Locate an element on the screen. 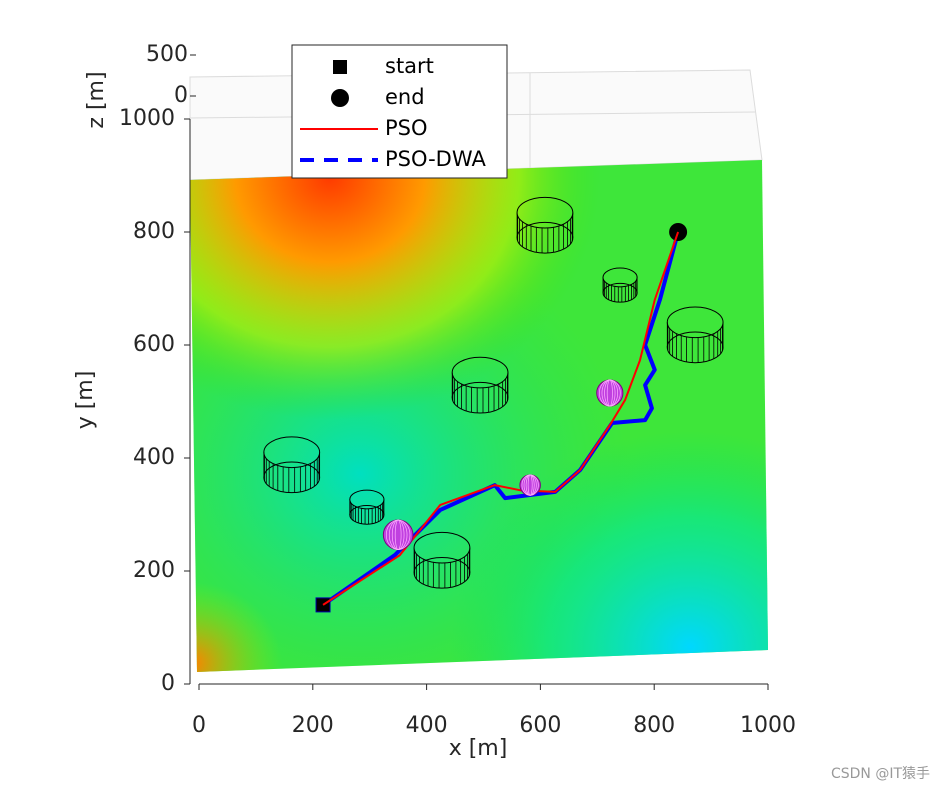 The width and height of the screenshot is (939, 789). watermark: CSDN @IT猿手 is located at coordinates (880, 774).